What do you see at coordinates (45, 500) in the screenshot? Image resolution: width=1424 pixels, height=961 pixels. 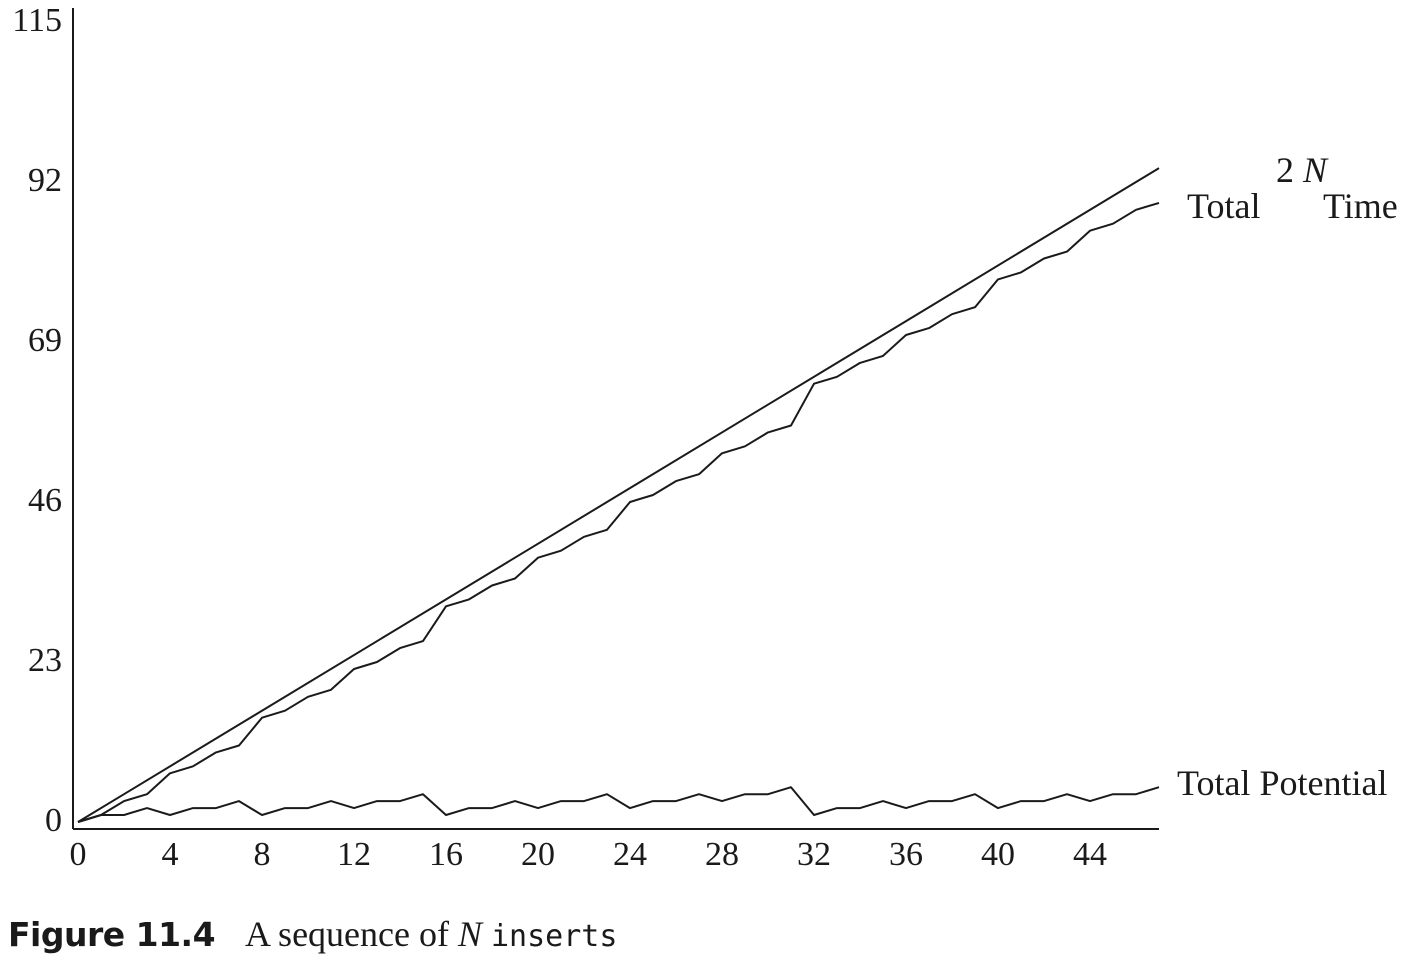 I see `y-tick-label: 46` at bounding box center [45, 500].